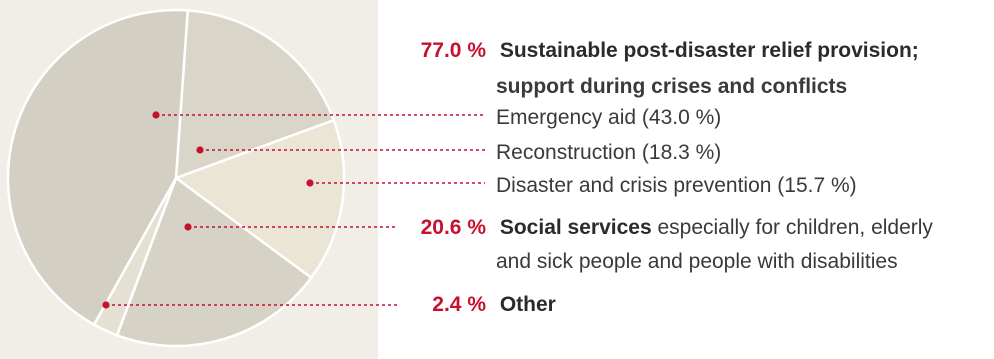 Image resolution: width=994 pixels, height=359 pixels. I want to click on legend-title-other: Other, so click(527, 304).